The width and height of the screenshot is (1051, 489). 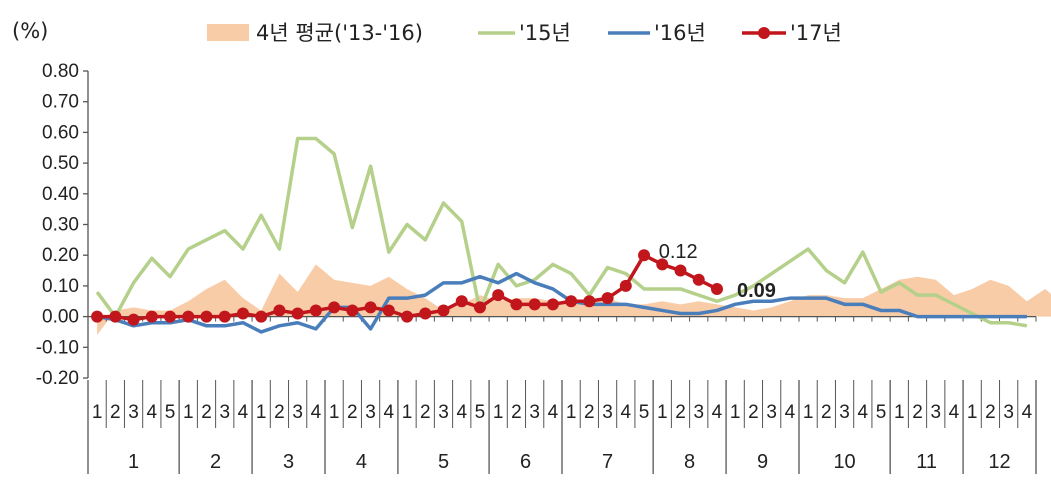 I want to click on legend-swatch-4yr-avg, so click(x=228, y=32).